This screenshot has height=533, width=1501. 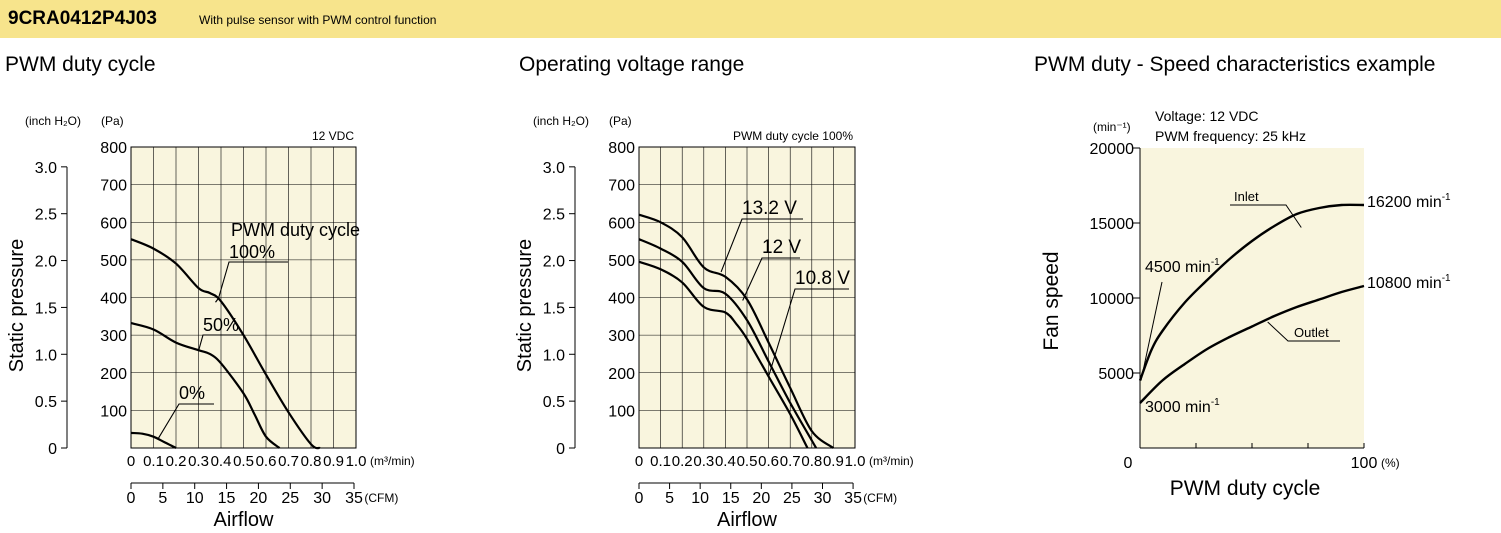 What do you see at coordinates (113, 374) in the screenshot?
I see `duty-y-tick-label: 200` at bounding box center [113, 374].